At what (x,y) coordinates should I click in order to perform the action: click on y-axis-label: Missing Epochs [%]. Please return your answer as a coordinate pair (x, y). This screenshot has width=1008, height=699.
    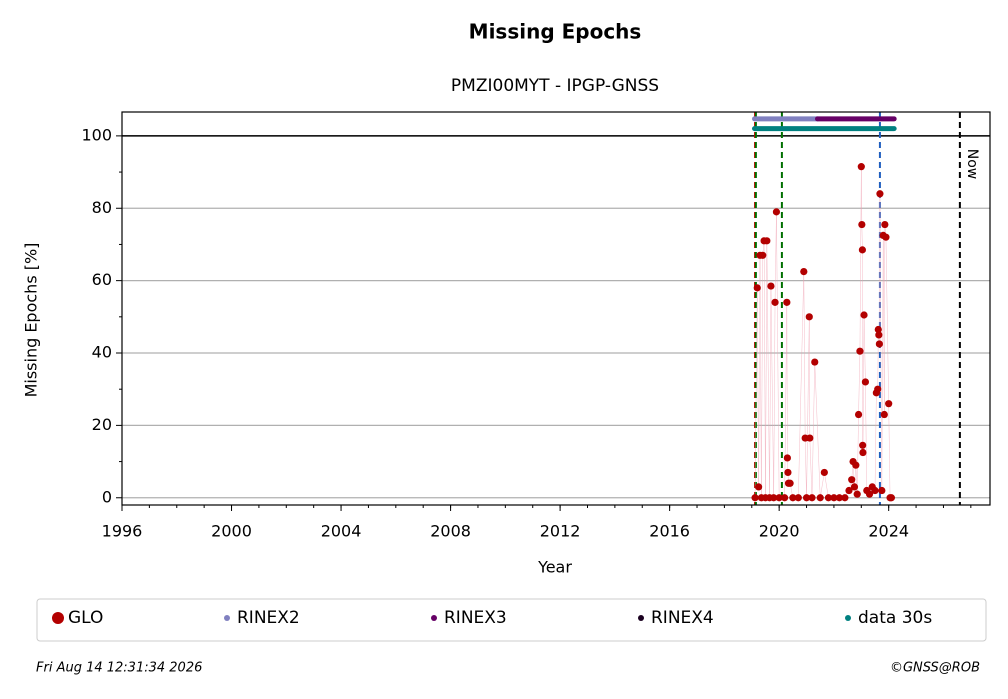
    Looking at the image, I should click on (31, 320).